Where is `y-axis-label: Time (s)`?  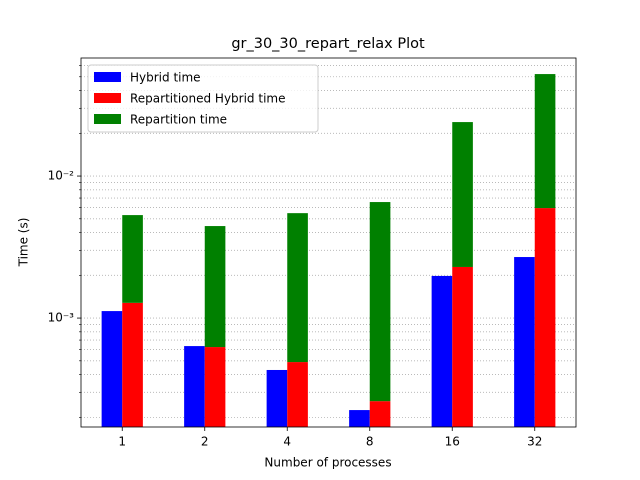 y-axis-label: Time (s) is located at coordinates (24, 243).